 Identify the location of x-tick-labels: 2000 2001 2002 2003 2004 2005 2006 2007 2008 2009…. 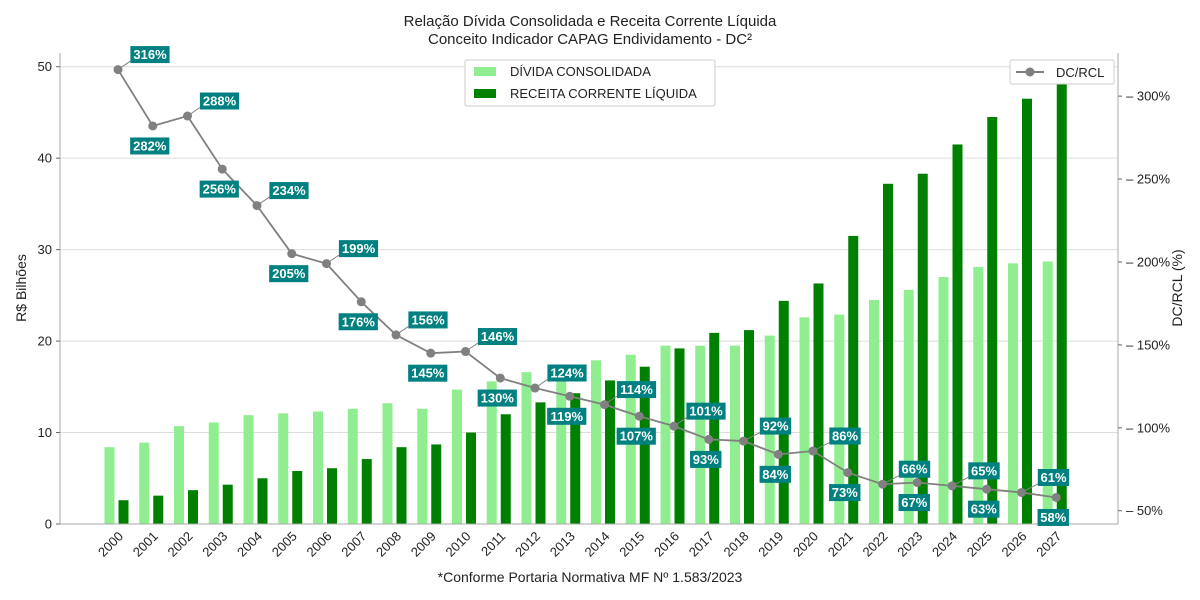
(579, 544).